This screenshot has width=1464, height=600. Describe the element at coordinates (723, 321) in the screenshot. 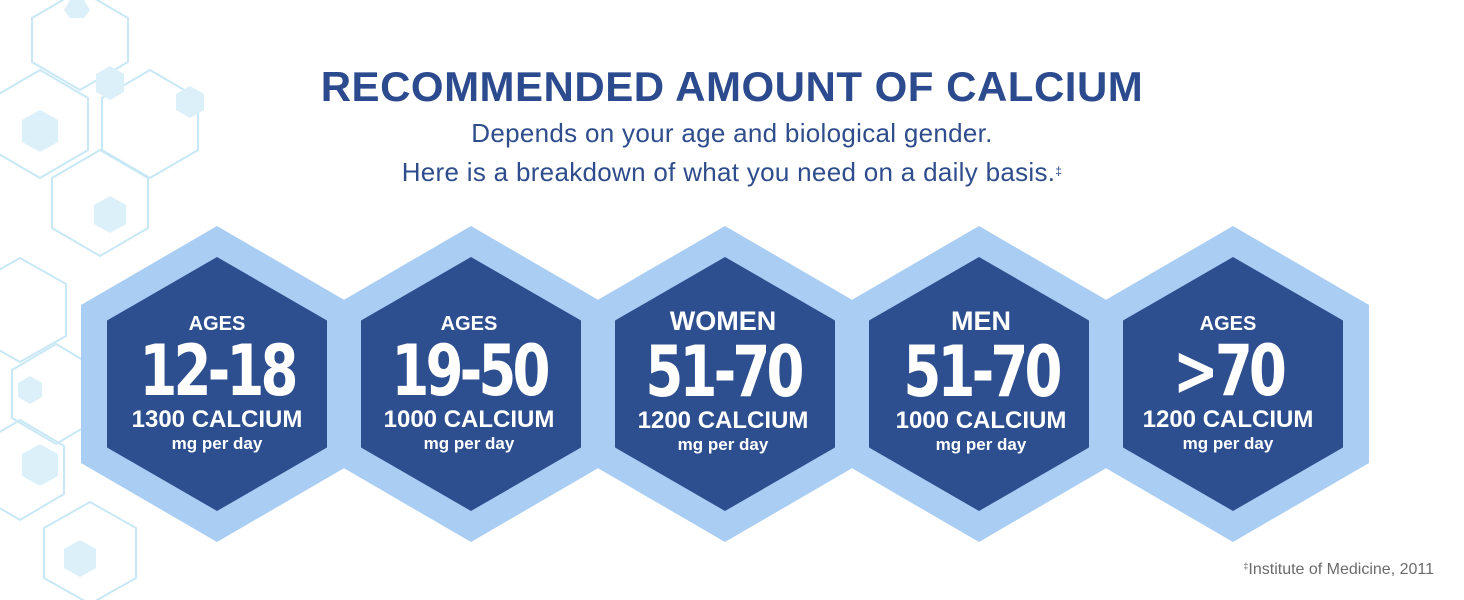

I see `group-label: WOMEN` at that location.